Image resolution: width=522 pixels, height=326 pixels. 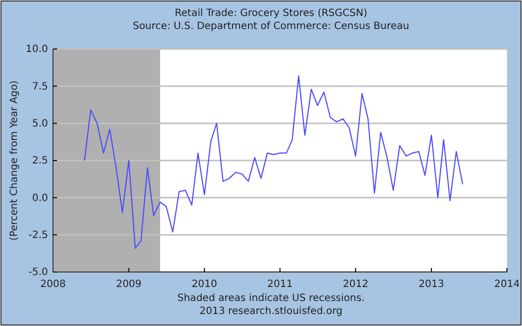 I want to click on y-tick-label: 5.0, so click(x=40, y=124).